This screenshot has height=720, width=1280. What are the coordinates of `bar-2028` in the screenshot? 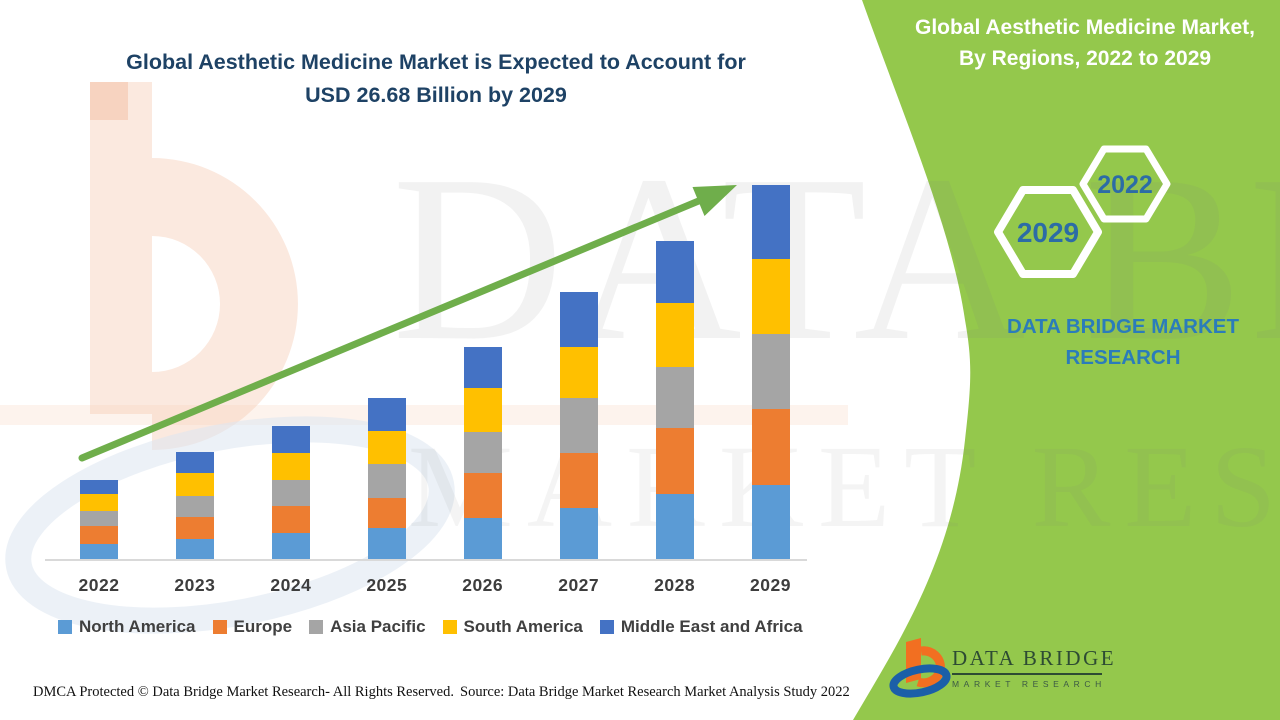 It's located at (674, 400).